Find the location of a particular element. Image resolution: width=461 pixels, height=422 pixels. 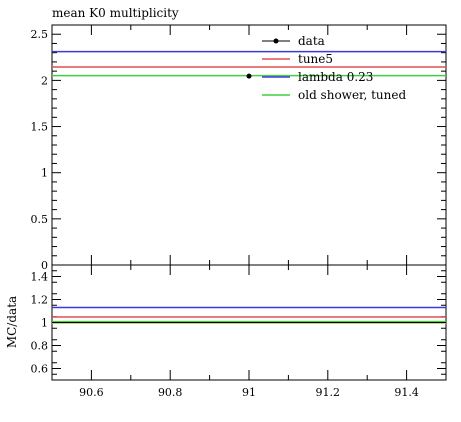

legend: data tune5 lambda 0.23 old shower, tuned is located at coordinates (334, 68).